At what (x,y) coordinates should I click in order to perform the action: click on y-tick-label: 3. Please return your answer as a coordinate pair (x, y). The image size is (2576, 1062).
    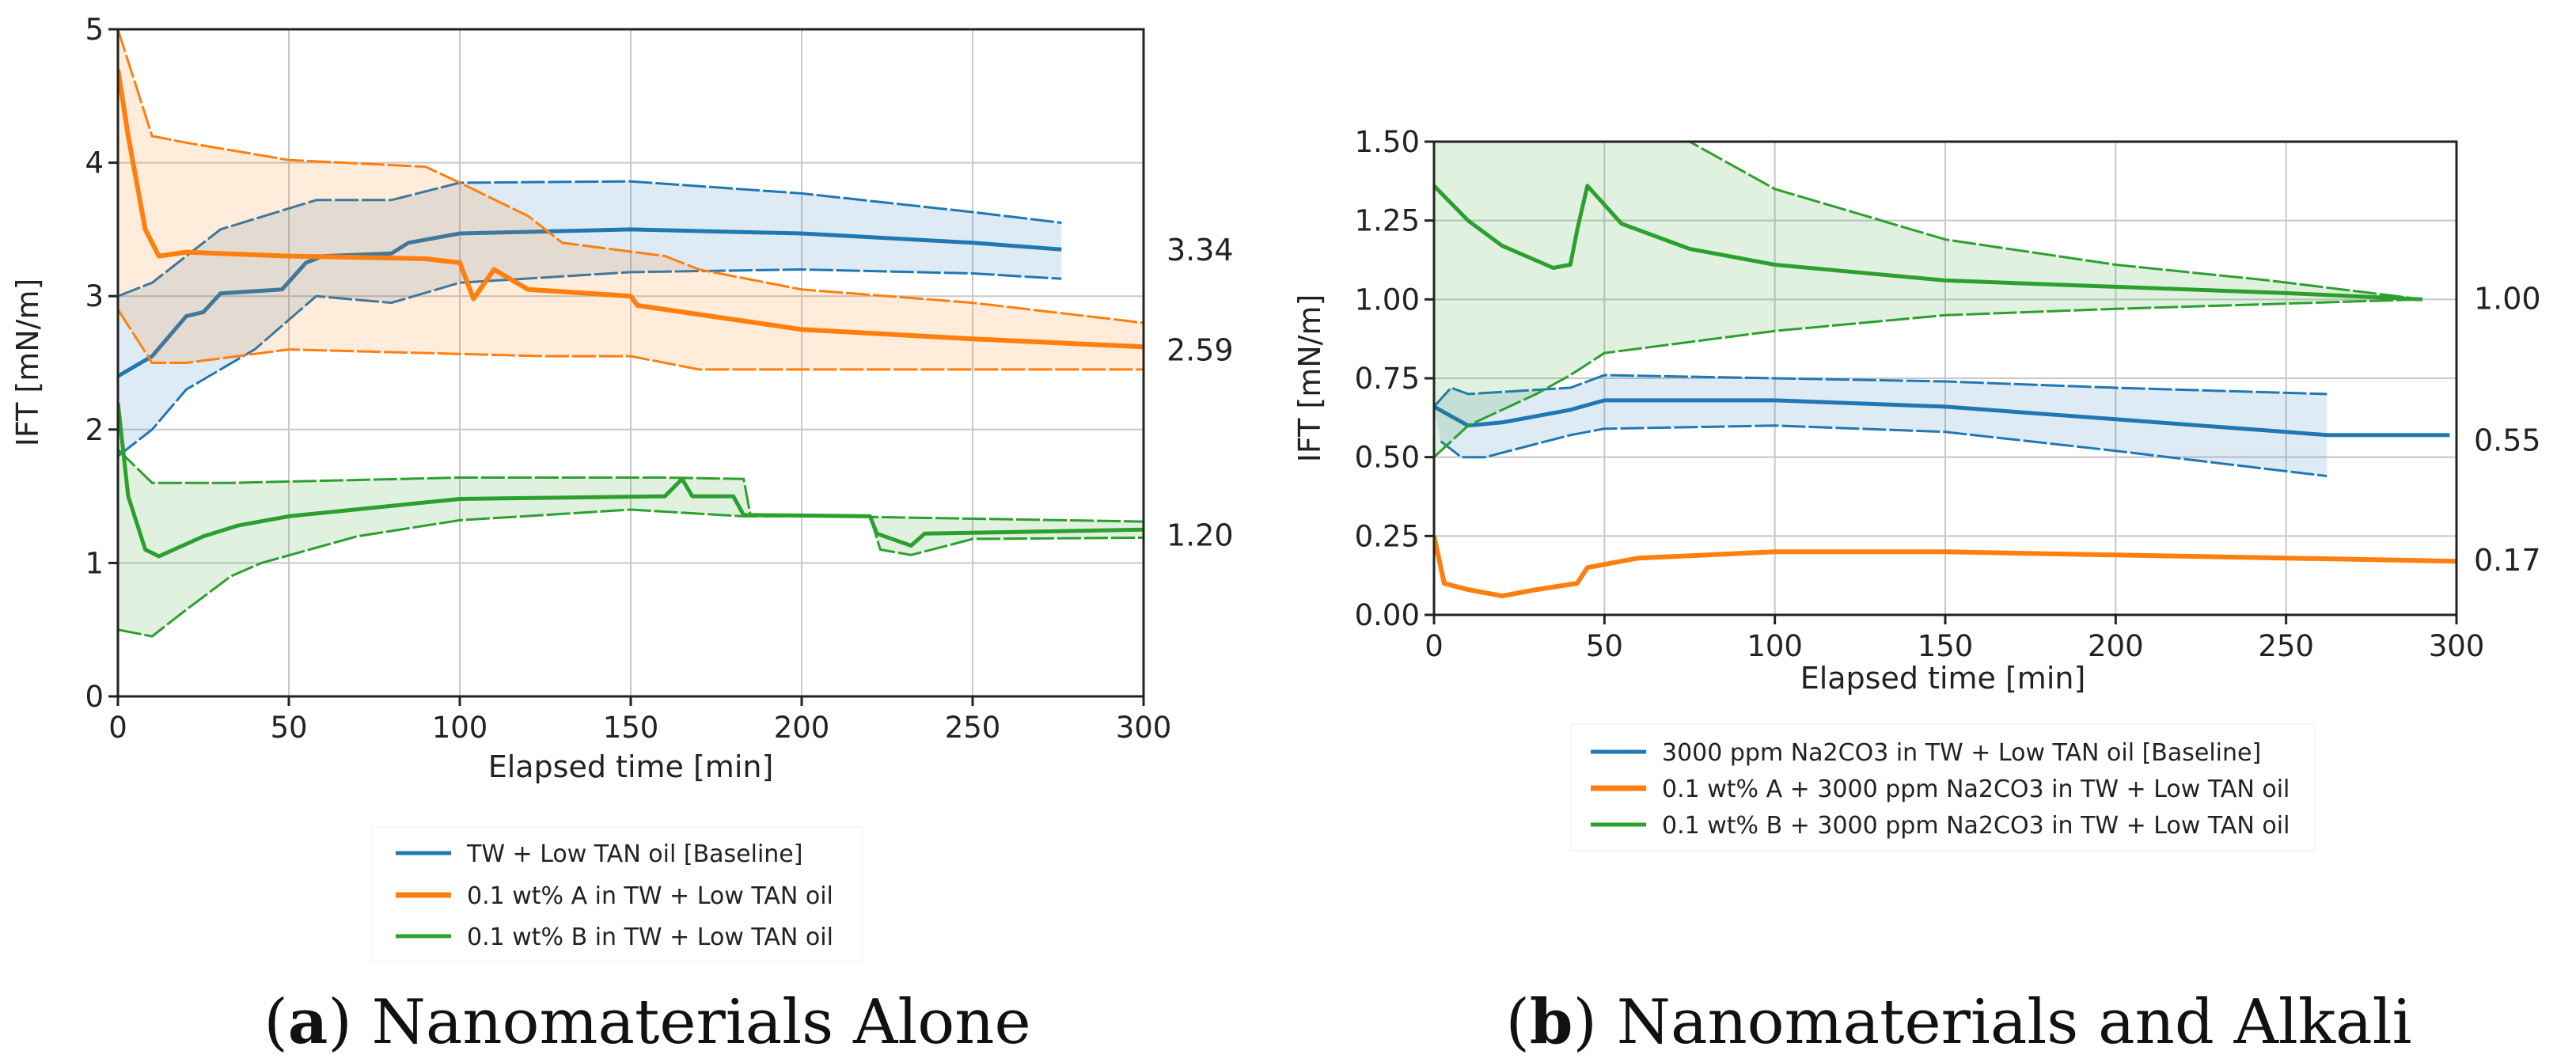
    Looking at the image, I should click on (94, 296).